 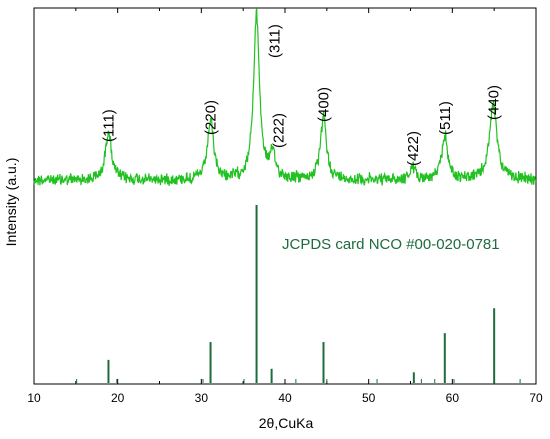 What do you see at coordinates (278, 130) in the screenshot?
I see `peak-label: (222)` at bounding box center [278, 130].